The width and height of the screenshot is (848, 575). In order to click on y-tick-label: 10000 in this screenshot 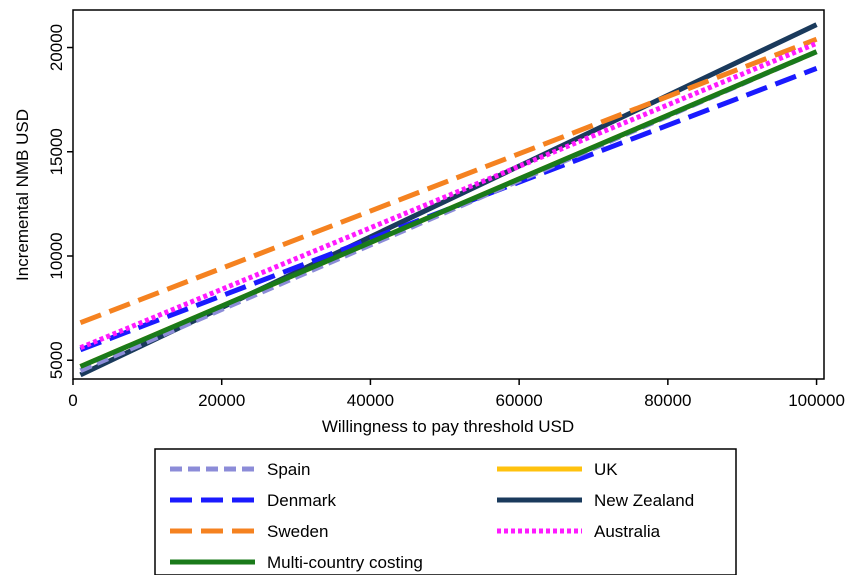, I will do `click(56, 255)`.